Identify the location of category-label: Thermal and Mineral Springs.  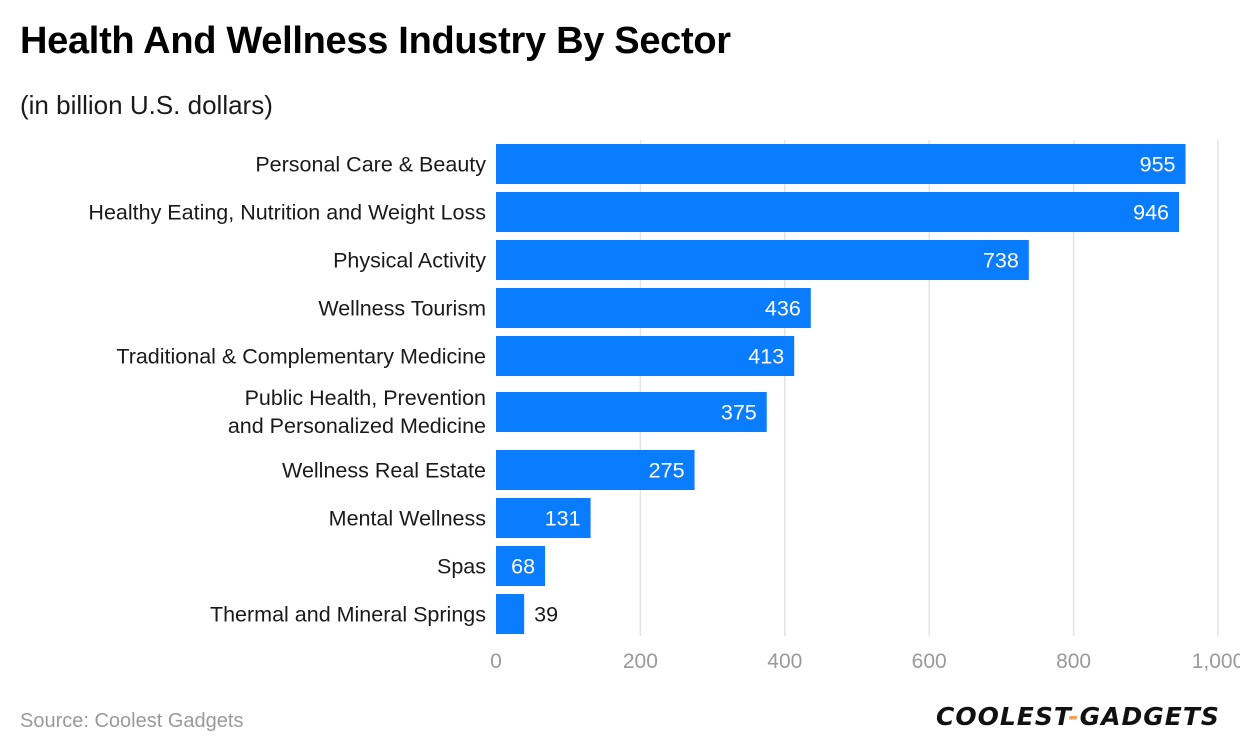
(348, 615).